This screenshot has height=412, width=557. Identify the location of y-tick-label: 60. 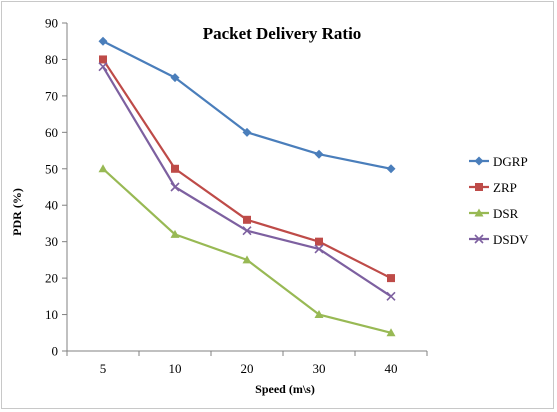
(51, 132).